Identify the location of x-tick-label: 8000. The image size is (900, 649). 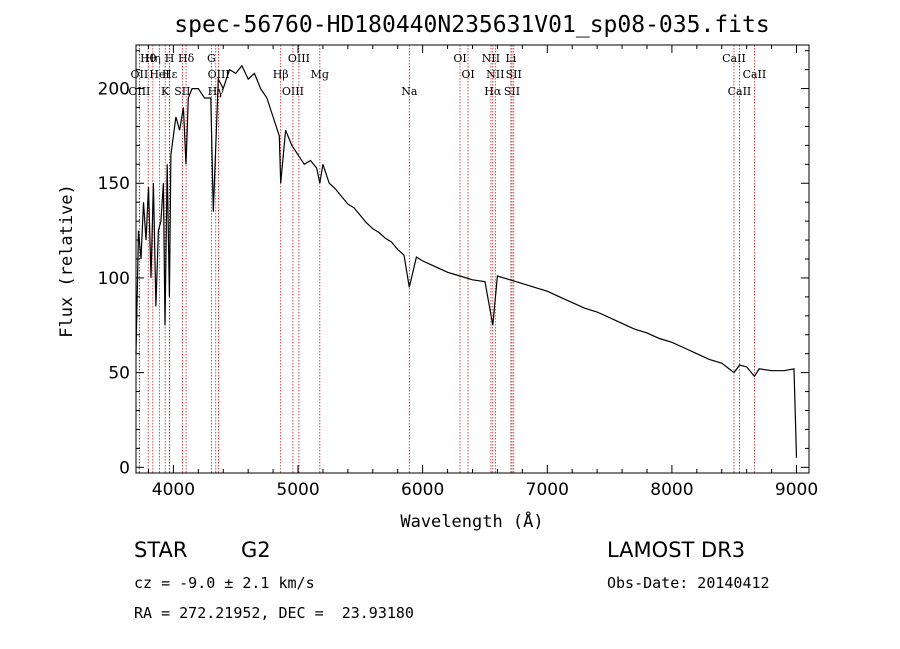
(671, 490).